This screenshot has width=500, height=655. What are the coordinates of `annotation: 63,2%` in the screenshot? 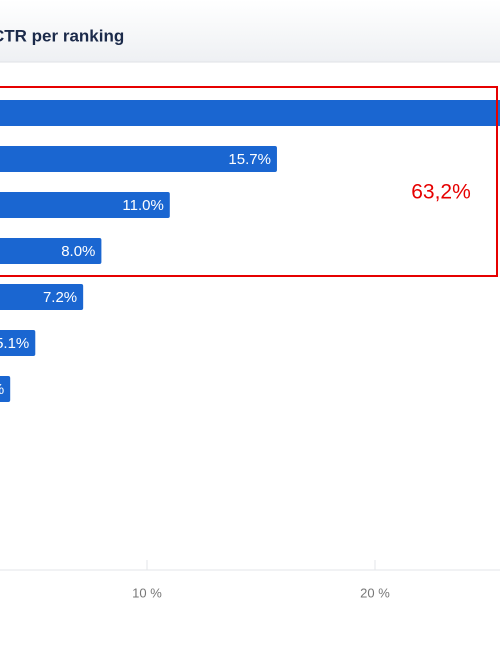 It's located at (441, 192).